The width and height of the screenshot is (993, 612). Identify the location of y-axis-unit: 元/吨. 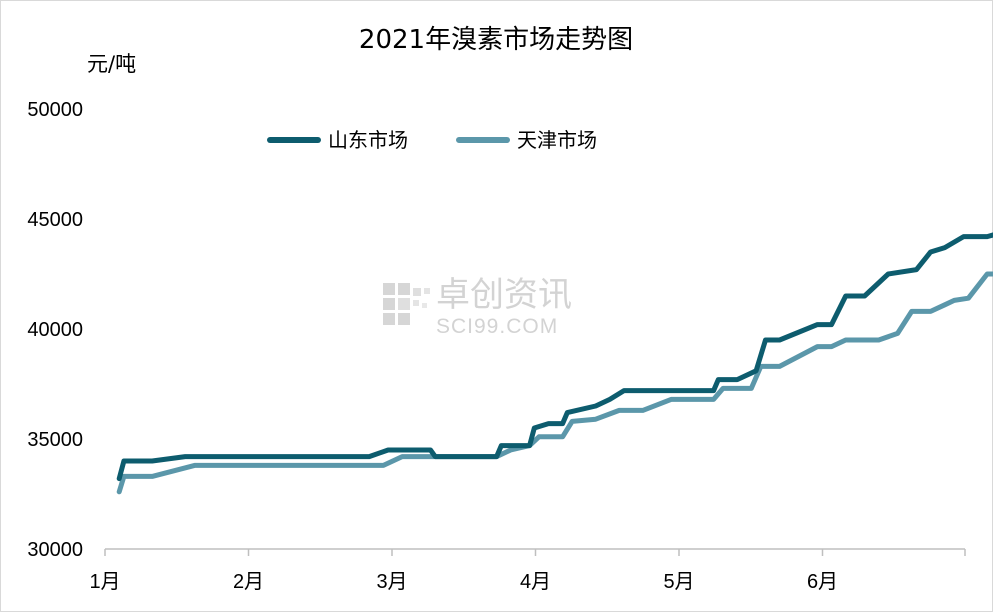
(111, 64).